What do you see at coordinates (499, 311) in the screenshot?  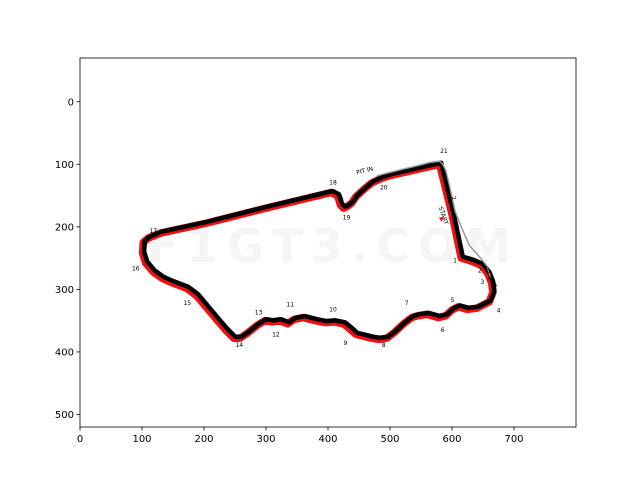 I see `turn-label-4: 4` at bounding box center [499, 311].